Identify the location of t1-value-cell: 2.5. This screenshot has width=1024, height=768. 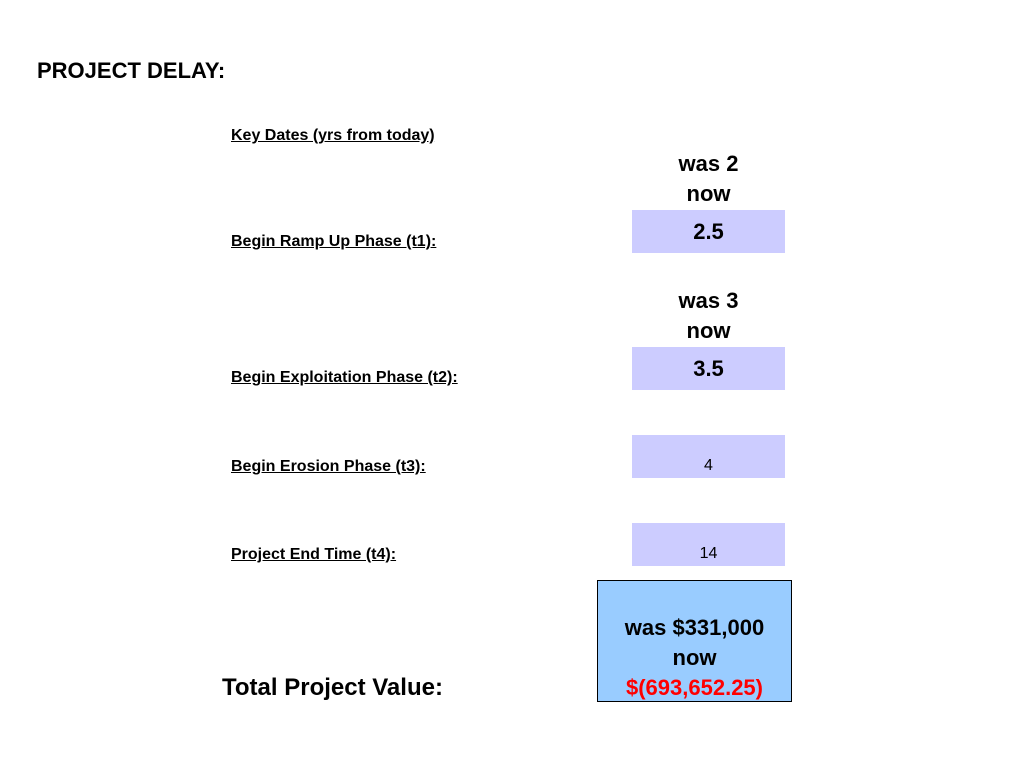
(708, 231).